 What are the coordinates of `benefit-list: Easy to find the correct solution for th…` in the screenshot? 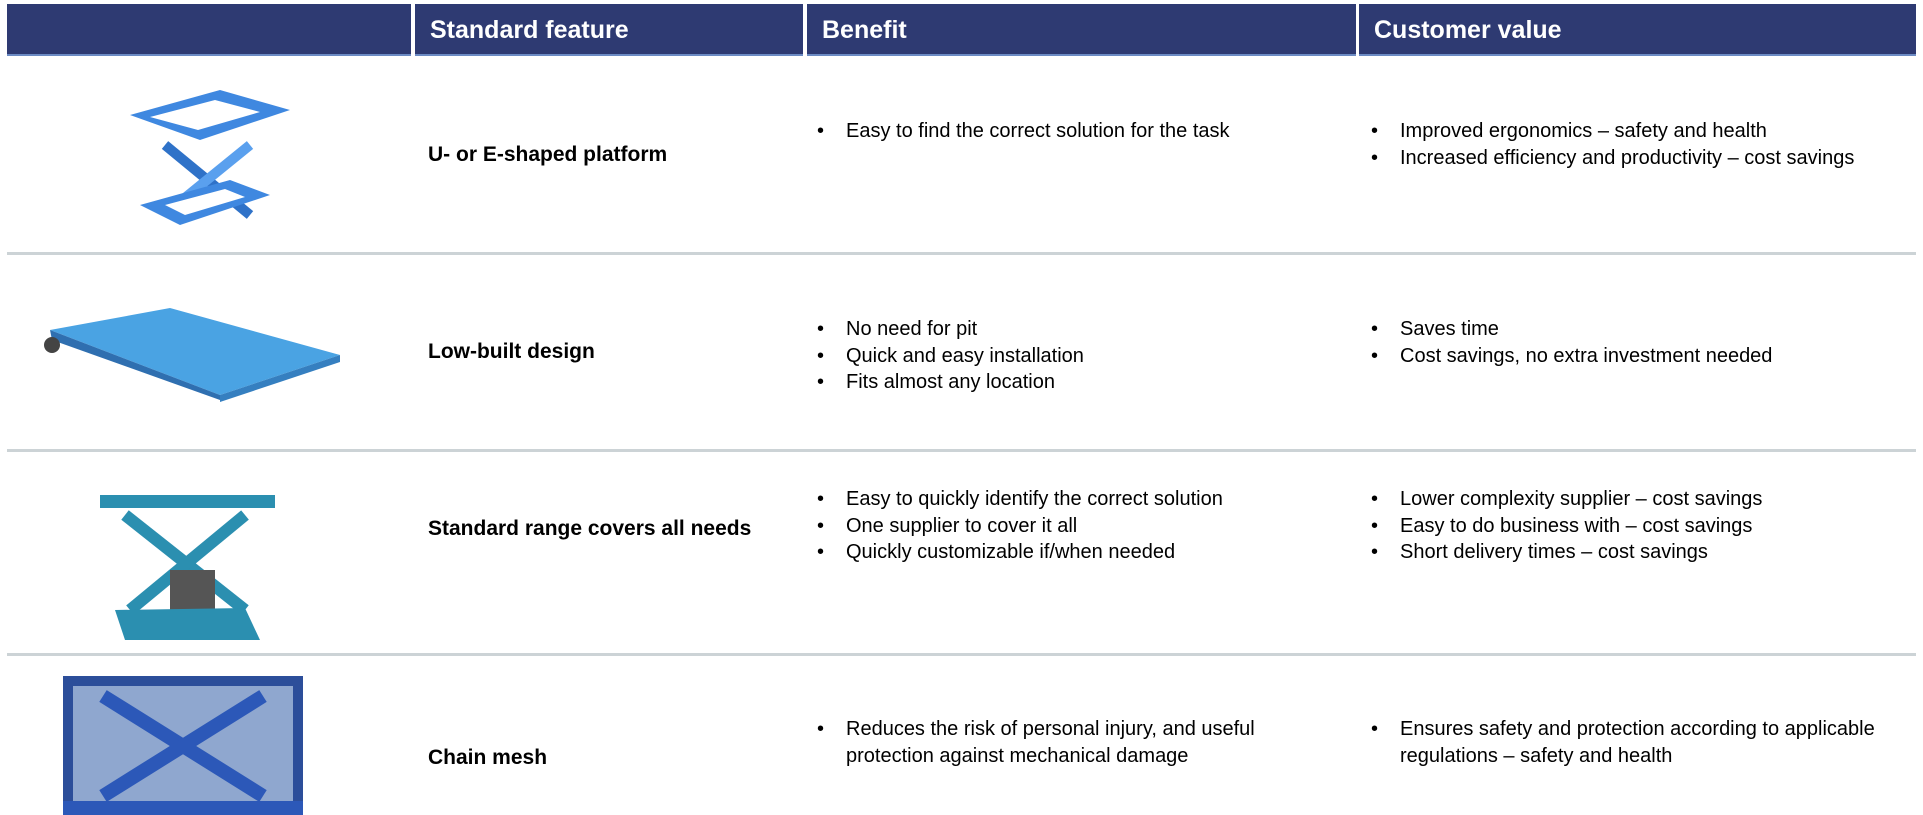 It's located at (1065, 131).